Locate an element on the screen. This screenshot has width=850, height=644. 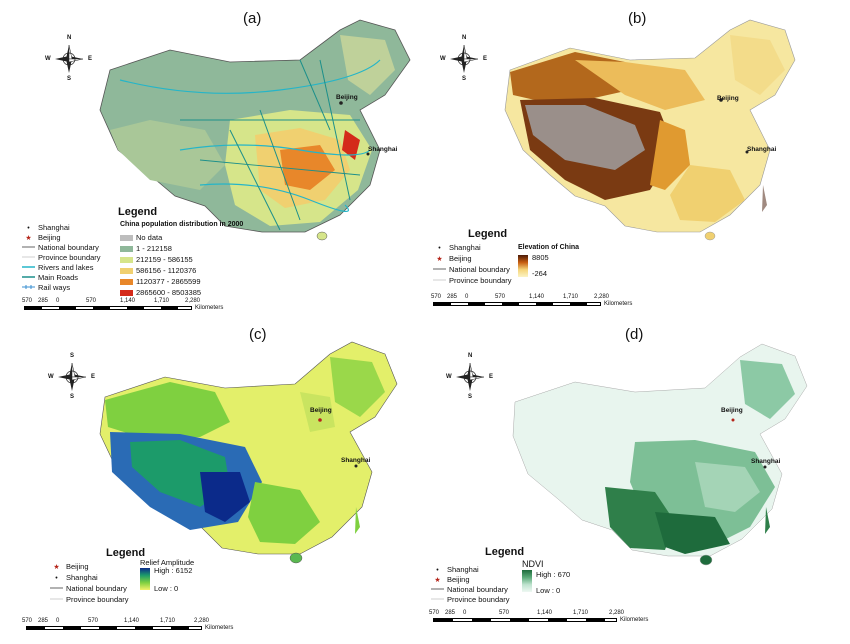
china-population-map is located at coordinates (255, 130).